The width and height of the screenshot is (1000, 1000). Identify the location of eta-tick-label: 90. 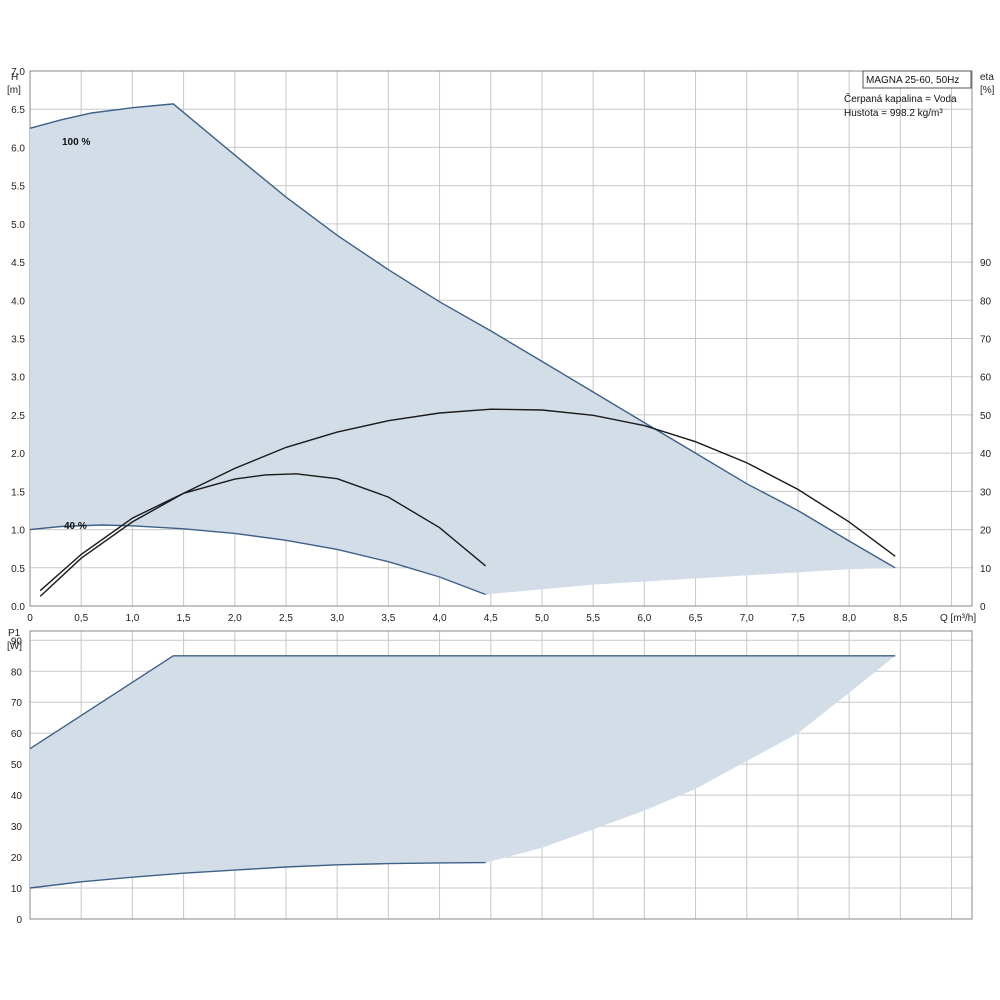
(986, 263).